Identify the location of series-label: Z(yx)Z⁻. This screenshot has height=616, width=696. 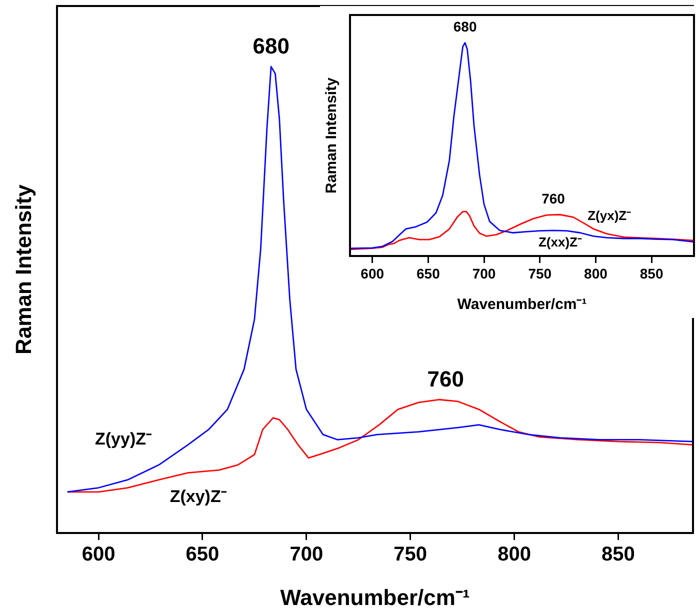
(610, 216).